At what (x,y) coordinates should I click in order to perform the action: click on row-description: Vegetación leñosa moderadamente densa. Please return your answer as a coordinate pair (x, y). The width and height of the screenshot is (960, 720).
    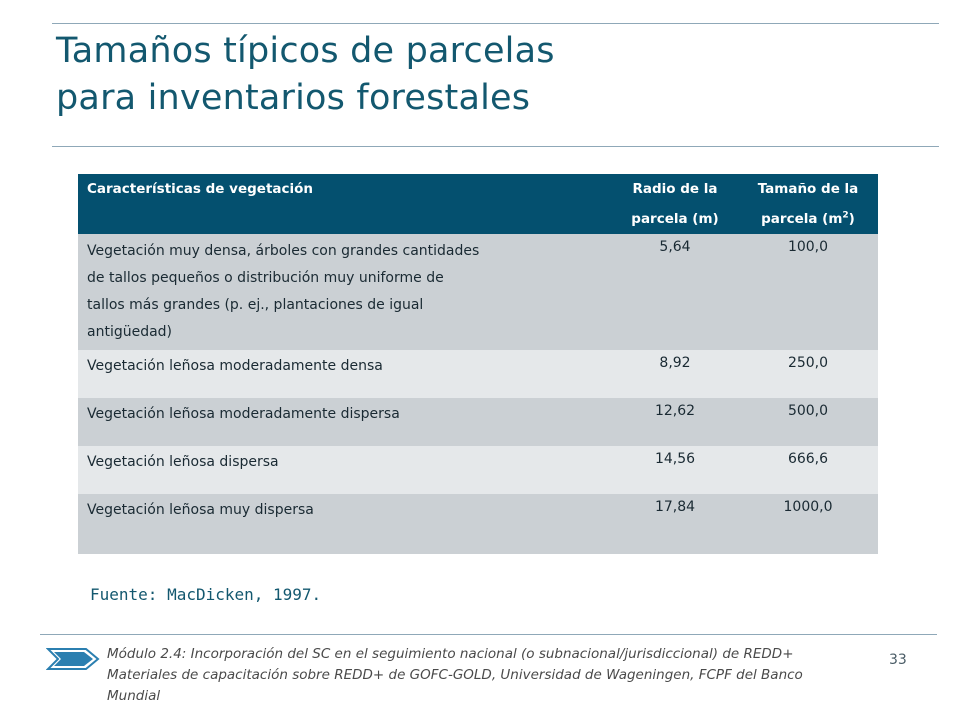
    Looking at the image, I should click on (345, 374).